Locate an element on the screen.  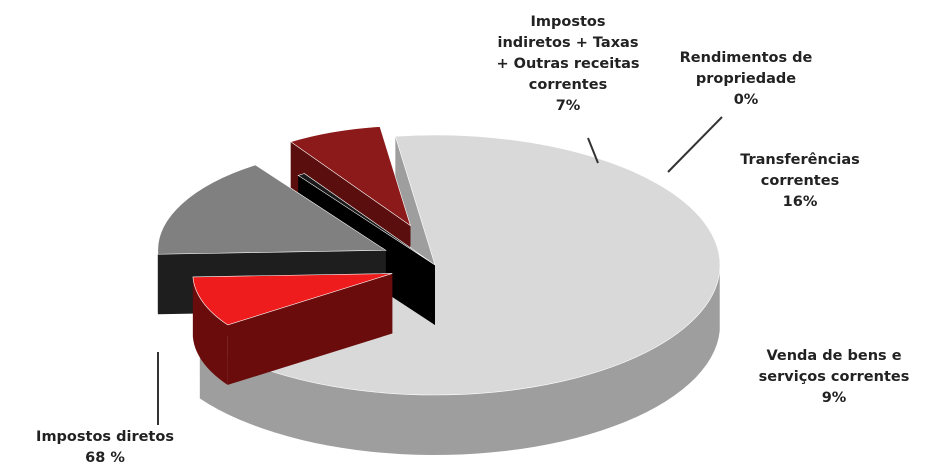
slice-label-venda-bens-servicos: Venda de bens e serviços correntes 9% is located at coordinates (834, 377).